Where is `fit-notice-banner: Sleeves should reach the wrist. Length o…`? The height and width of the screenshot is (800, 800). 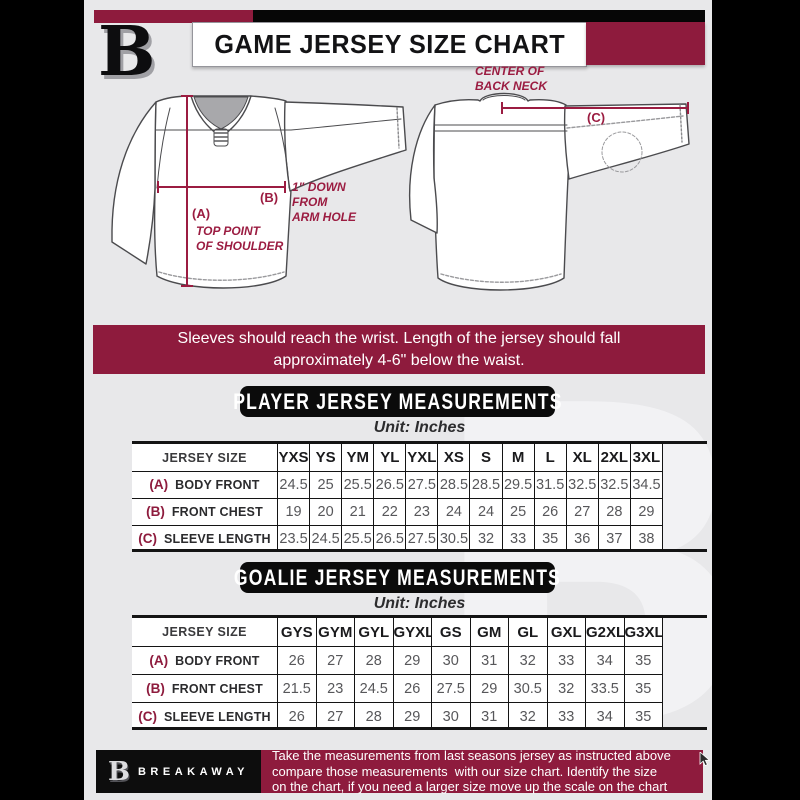 fit-notice-banner: Sleeves should reach the wrist. Length o… is located at coordinates (399, 349).